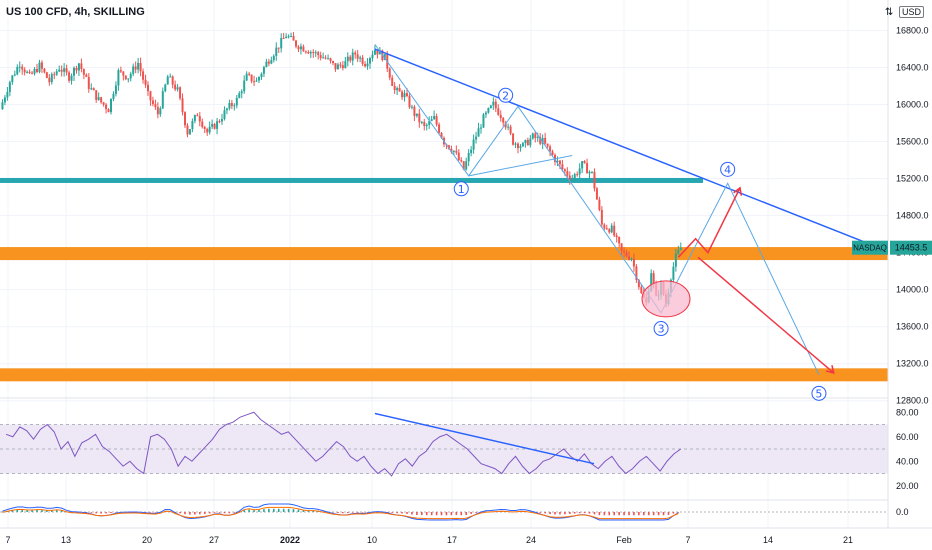  What do you see at coordinates (904, 12) in the screenshot?
I see `currency-label: ⇅ USD` at bounding box center [904, 12].